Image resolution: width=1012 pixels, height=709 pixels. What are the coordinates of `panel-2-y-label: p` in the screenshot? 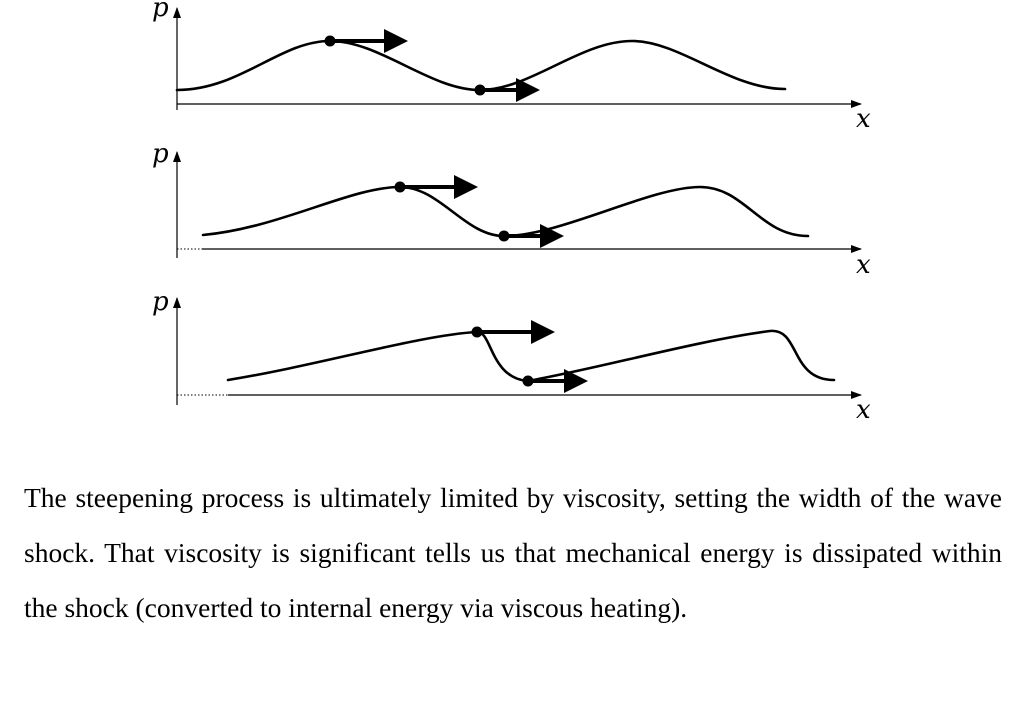 It's located at (160, 154).